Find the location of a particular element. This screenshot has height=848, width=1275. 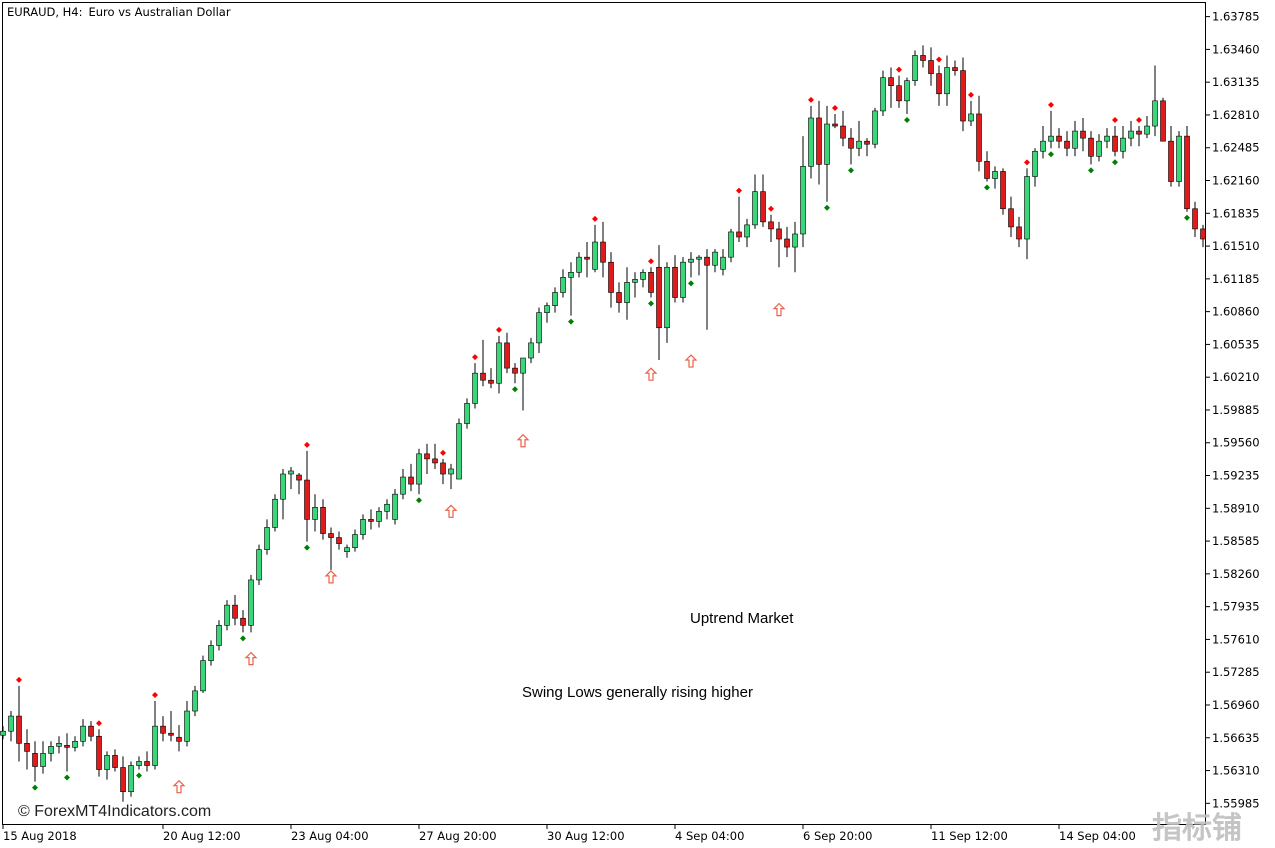

x-tick-label: 27 Aug 20:00 is located at coordinates (458, 836).